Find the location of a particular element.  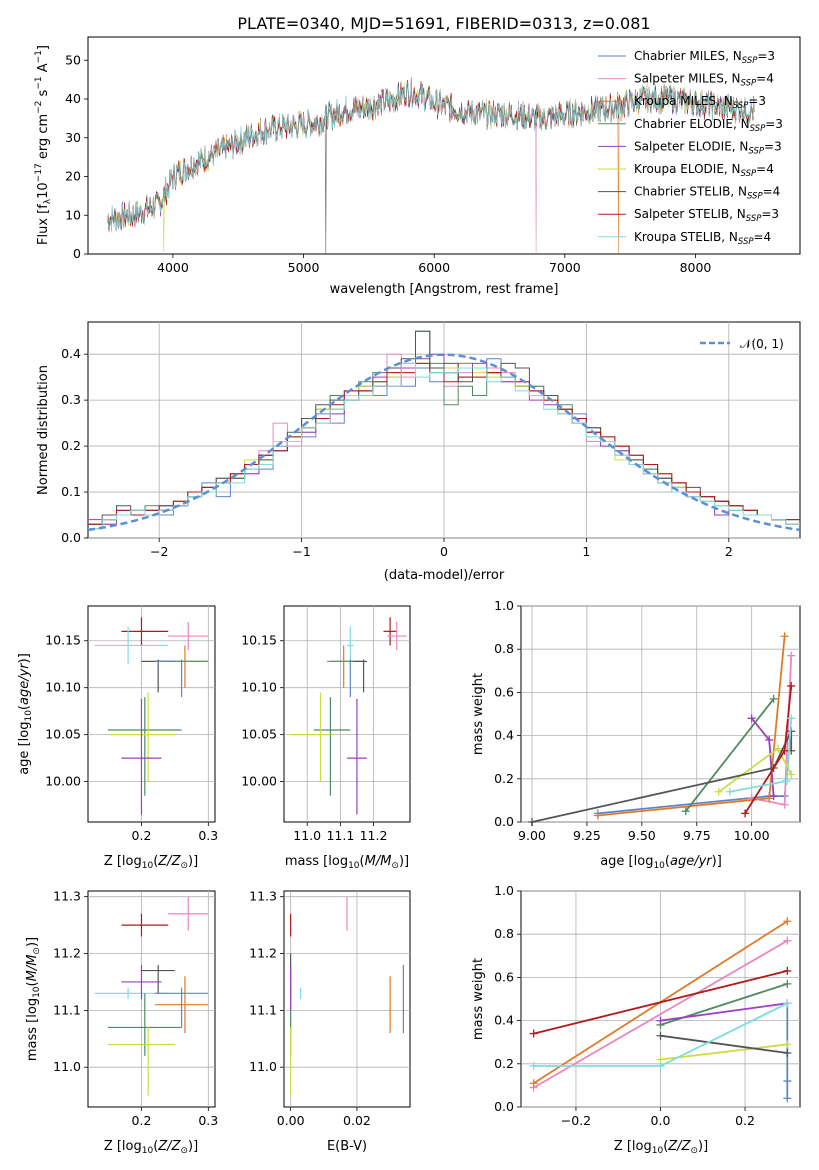

y-tick-label: 0.6 is located at coordinates (504, 691).